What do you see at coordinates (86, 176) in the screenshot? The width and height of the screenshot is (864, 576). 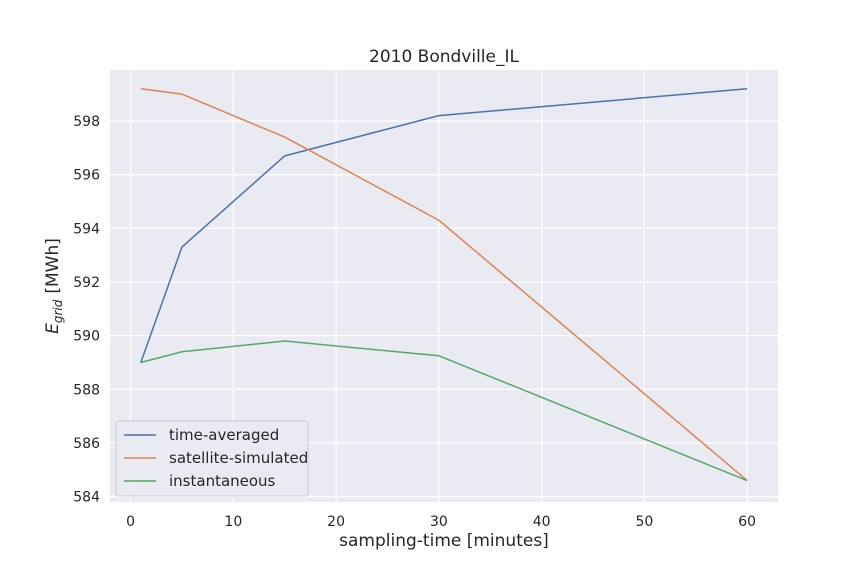 I see `y-tick-label: 596` at bounding box center [86, 176].